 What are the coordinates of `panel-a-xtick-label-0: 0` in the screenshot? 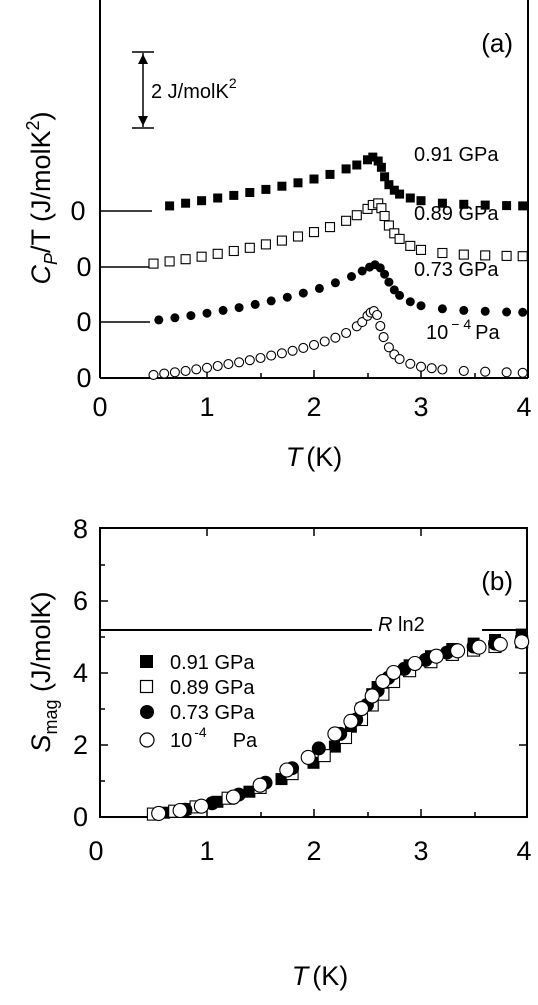 It's located at (99, 407).